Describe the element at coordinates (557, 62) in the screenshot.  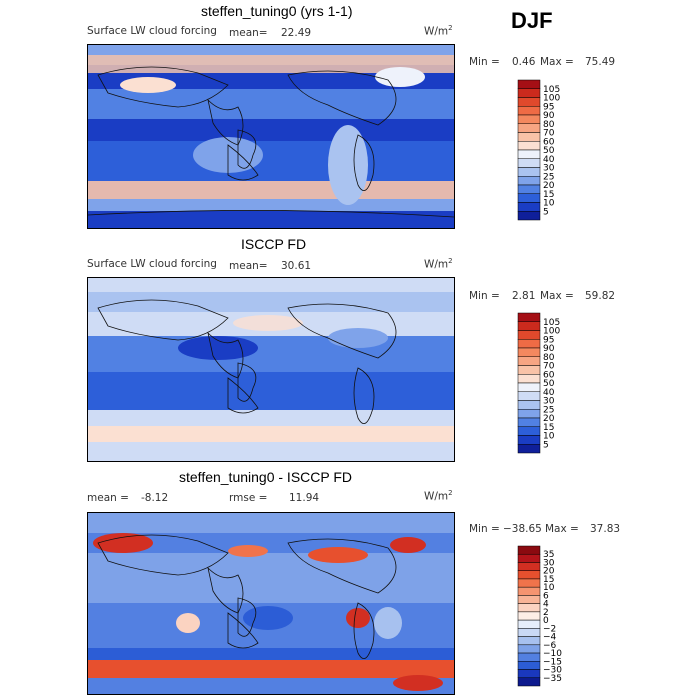
I see `panel1-max-label: Max =` at that location.